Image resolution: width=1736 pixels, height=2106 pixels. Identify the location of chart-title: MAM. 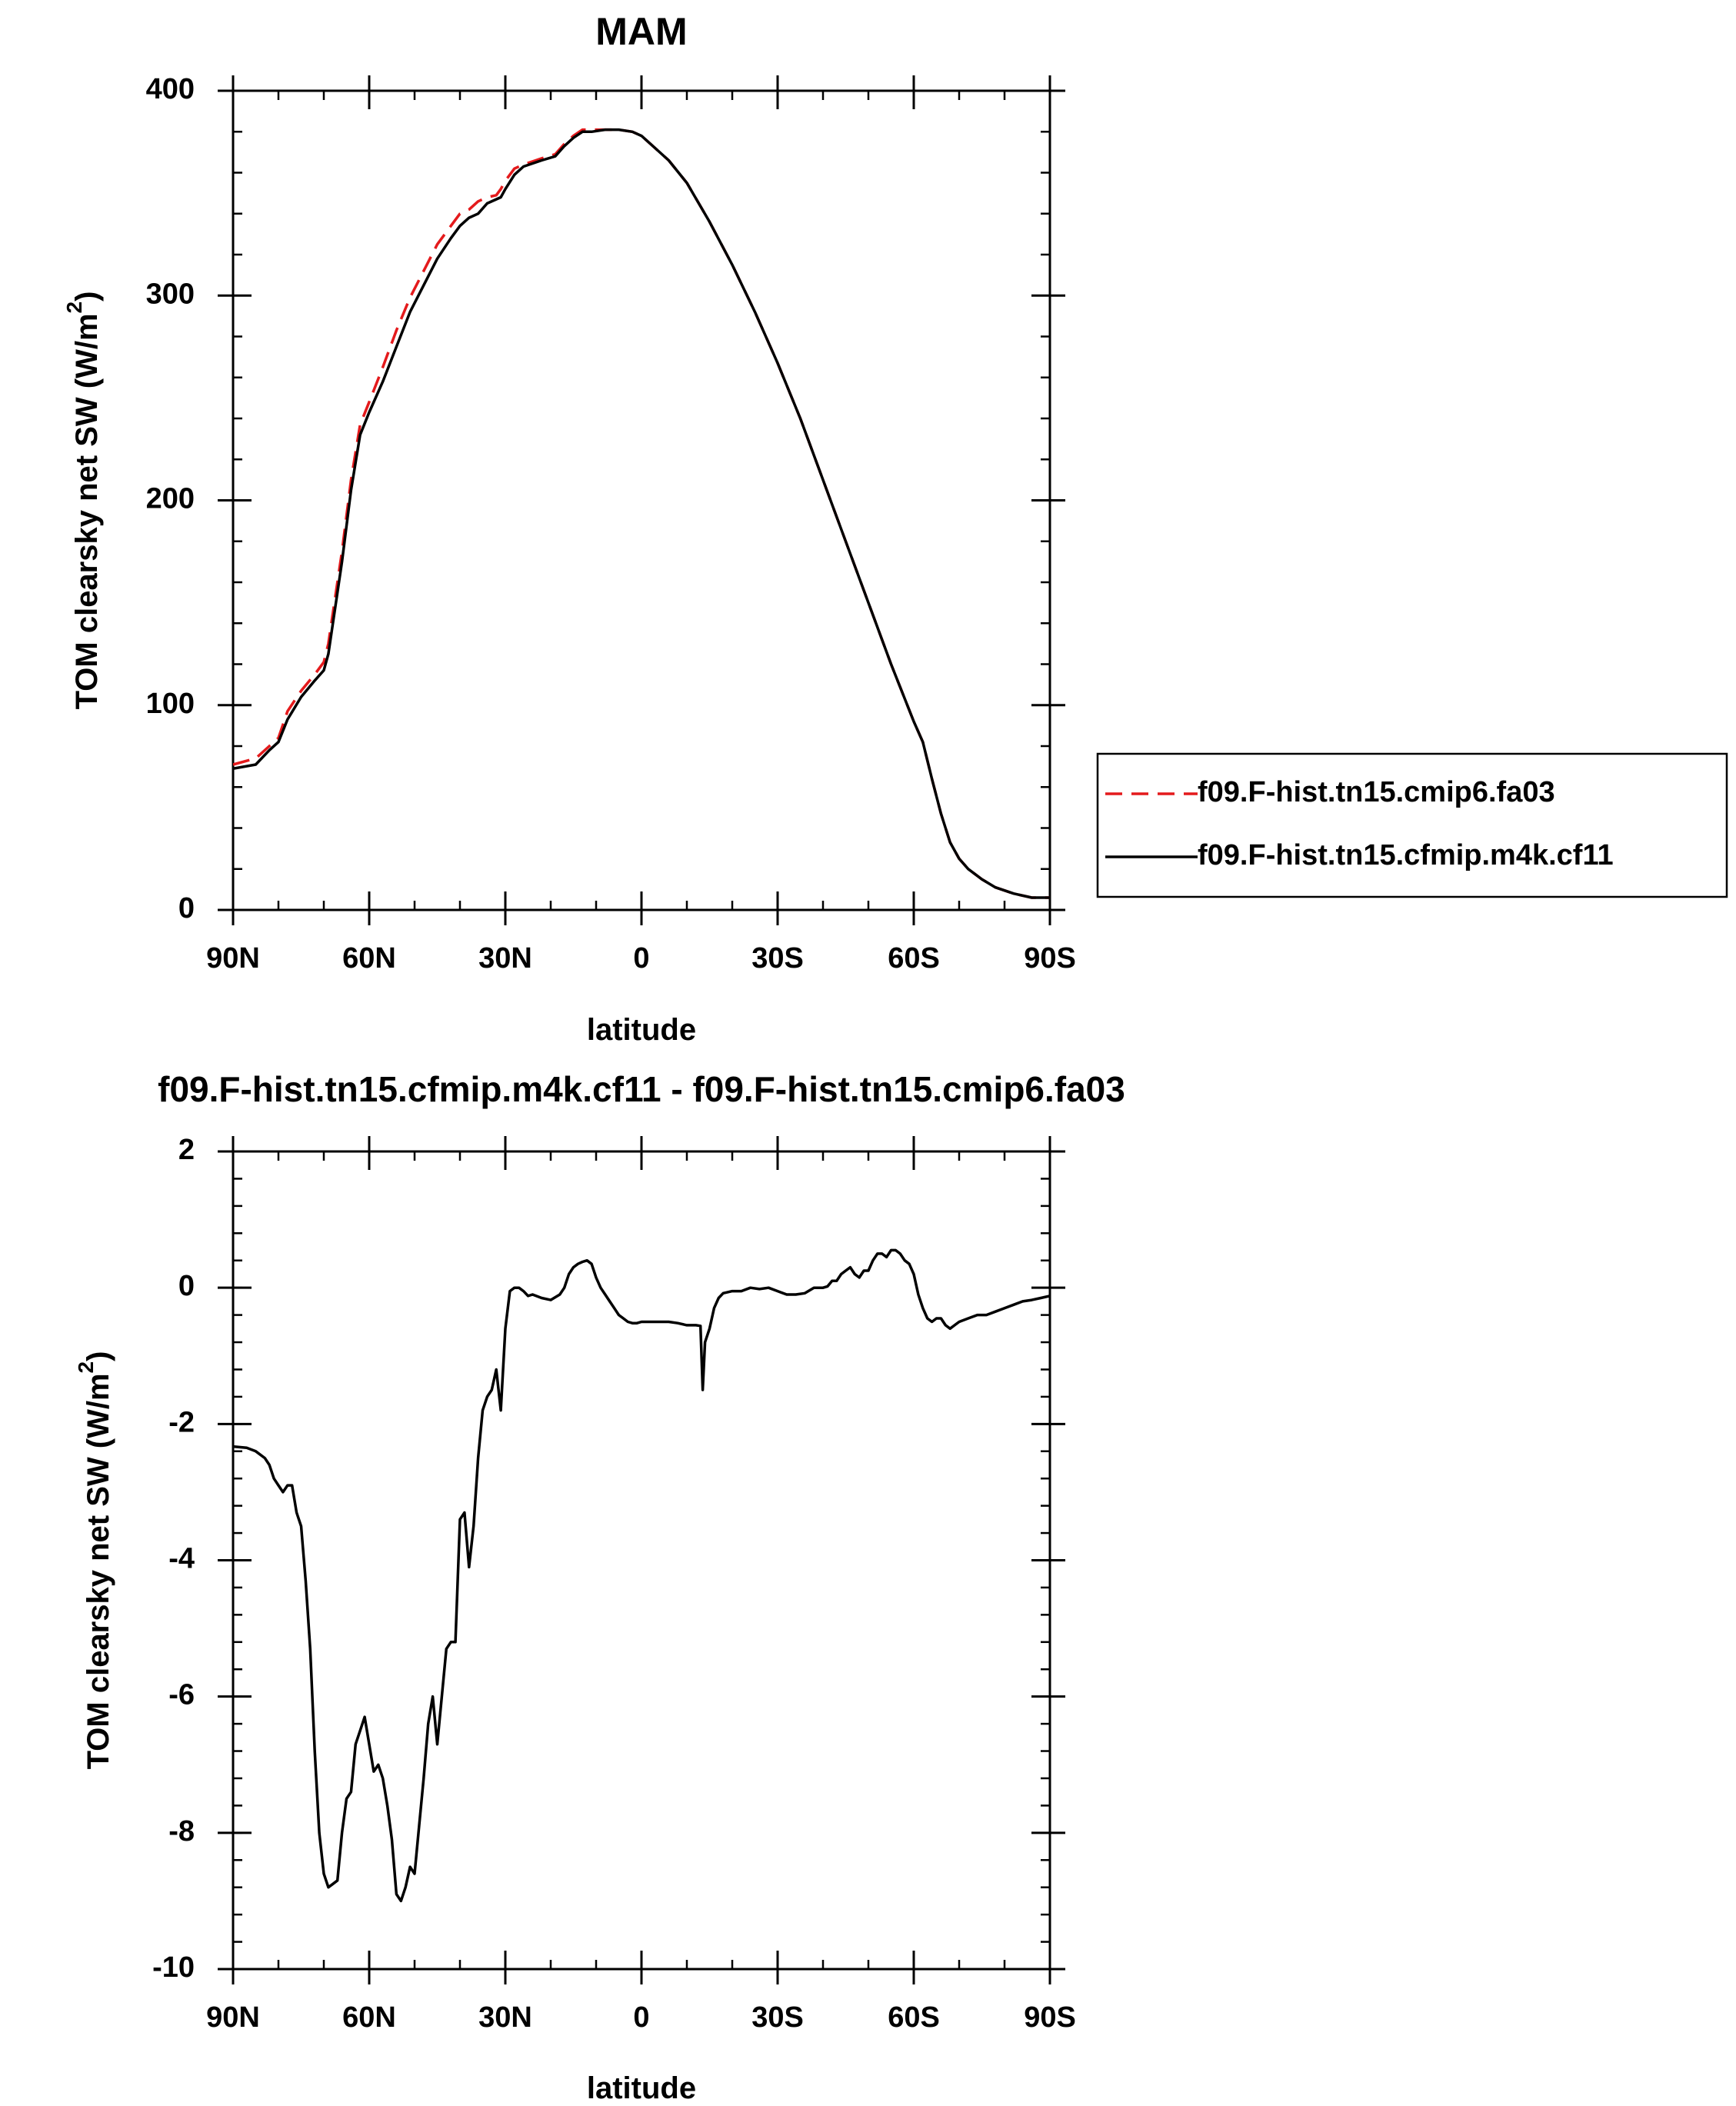
(641, 32).